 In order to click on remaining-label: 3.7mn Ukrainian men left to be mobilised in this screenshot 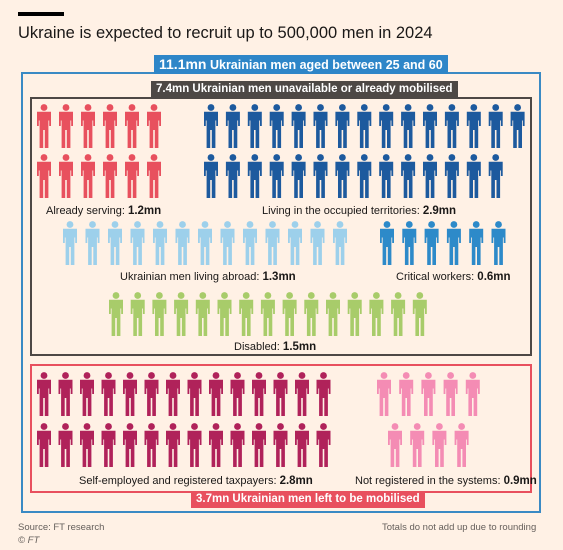, I will do `click(308, 499)`.